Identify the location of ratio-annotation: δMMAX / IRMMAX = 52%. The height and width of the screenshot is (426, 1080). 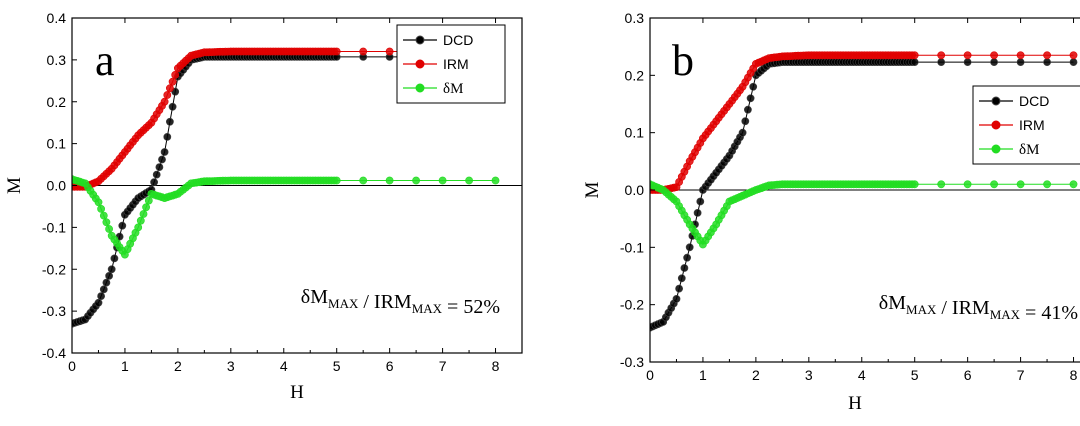
(400, 302).